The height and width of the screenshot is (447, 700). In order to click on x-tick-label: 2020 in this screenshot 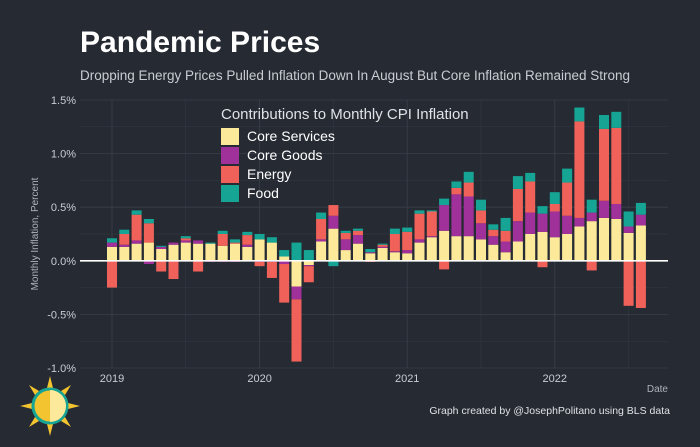, I will do `click(259, 379)`.